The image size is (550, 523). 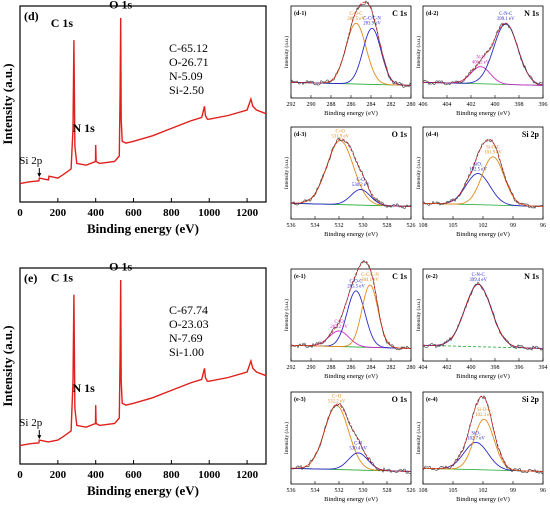 What do you see at coordinates (189, 62) in the screenshot?
I see `composition-entry: O-26.71` at bounding box center [189, 62].